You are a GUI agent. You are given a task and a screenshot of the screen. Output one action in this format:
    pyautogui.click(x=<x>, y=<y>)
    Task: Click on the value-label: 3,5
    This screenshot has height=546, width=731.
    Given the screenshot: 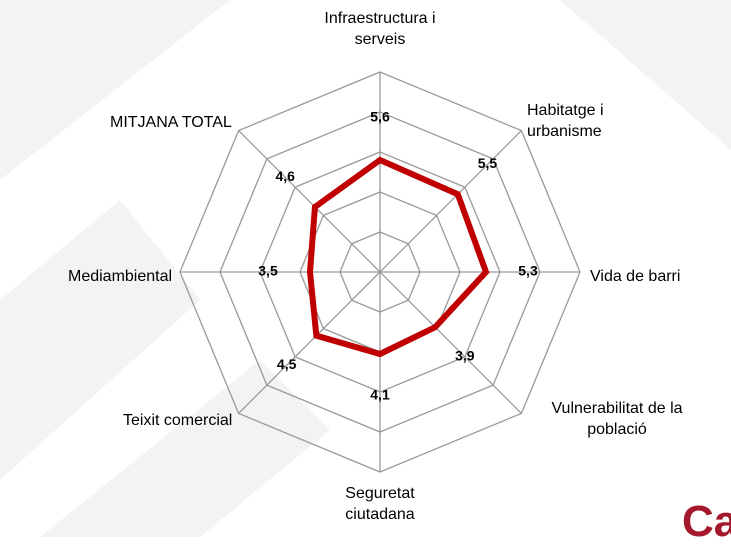 What is the action you would take?
    pyautogui.click(x=268, y=271)
    